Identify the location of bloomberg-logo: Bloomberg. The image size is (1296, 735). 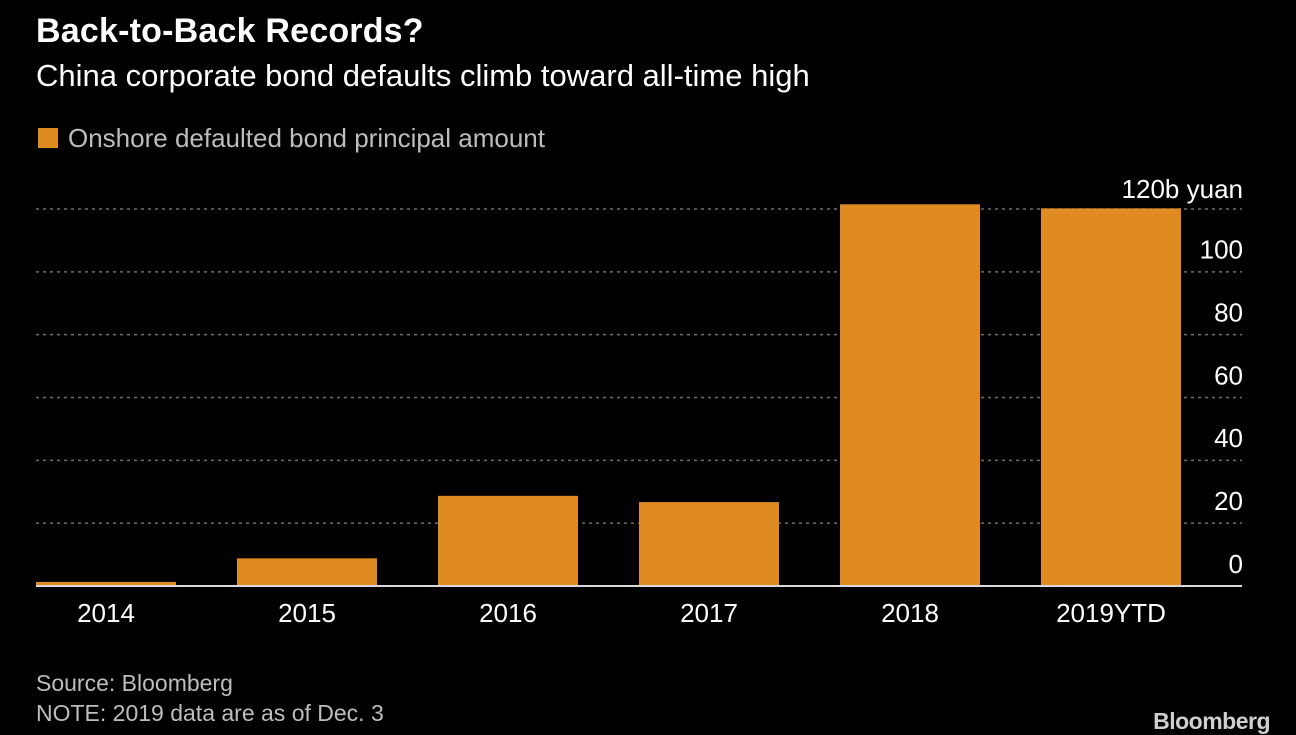
(1211, 721).